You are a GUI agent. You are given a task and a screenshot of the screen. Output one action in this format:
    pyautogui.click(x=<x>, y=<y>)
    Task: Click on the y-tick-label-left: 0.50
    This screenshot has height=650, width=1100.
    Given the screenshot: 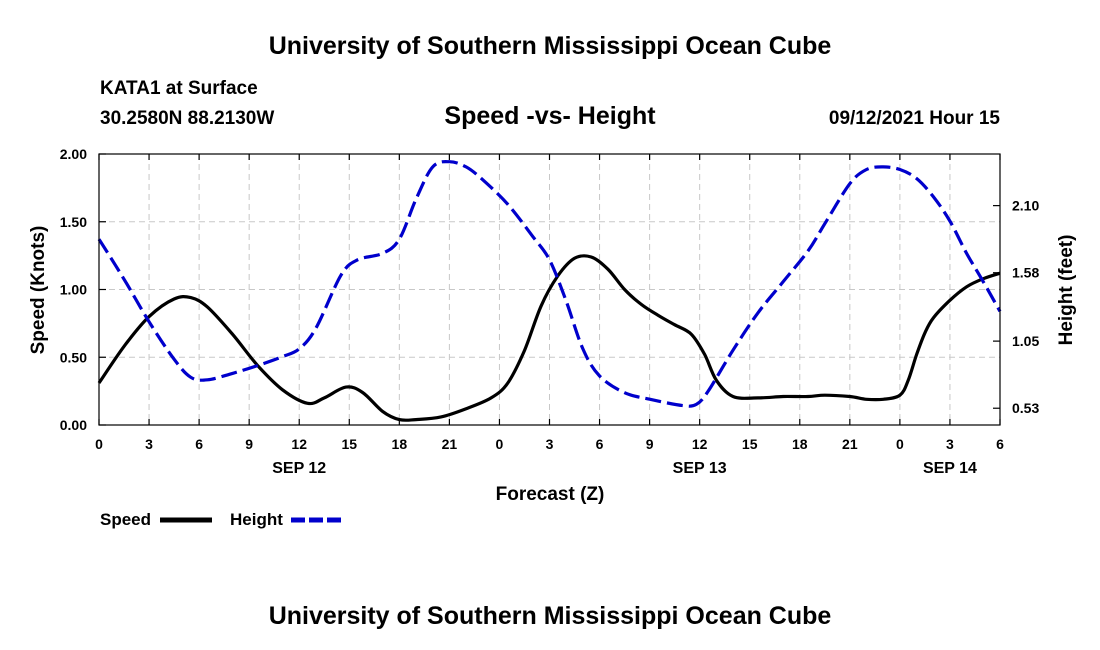 What is the action you would take?
    pyautogui.click(x=73, y=357)
    